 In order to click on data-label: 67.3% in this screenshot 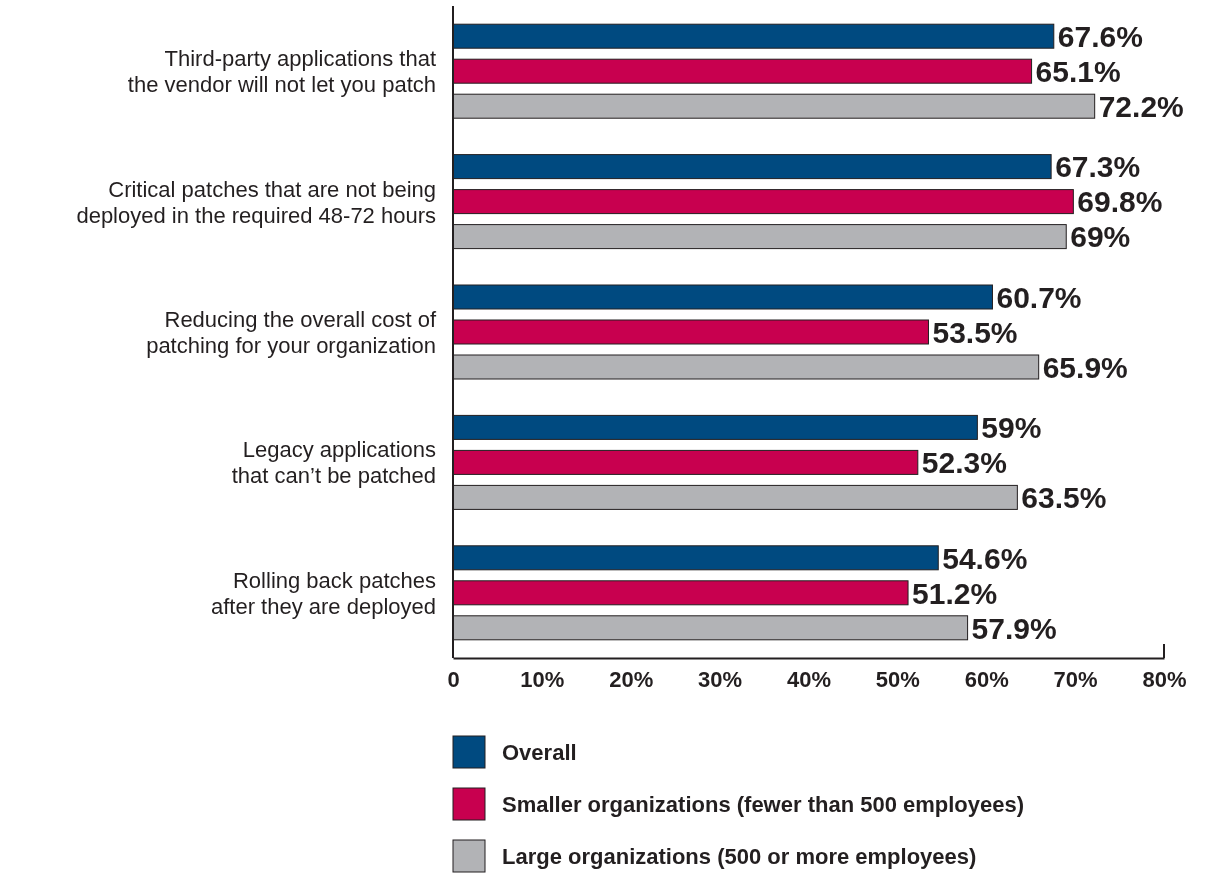, I will do `click(1098, 167)`.